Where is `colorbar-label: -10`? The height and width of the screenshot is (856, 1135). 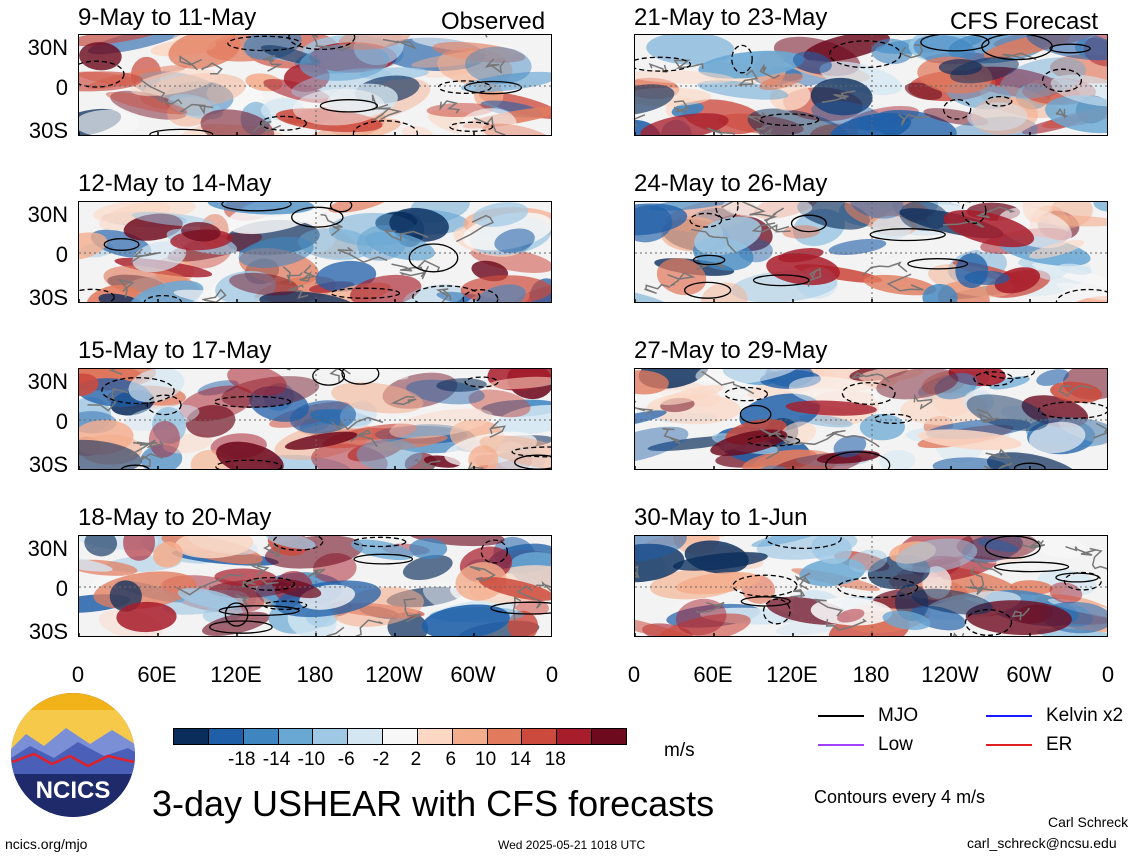 colorbar-label: -10 is located at coordinates (311, 759).